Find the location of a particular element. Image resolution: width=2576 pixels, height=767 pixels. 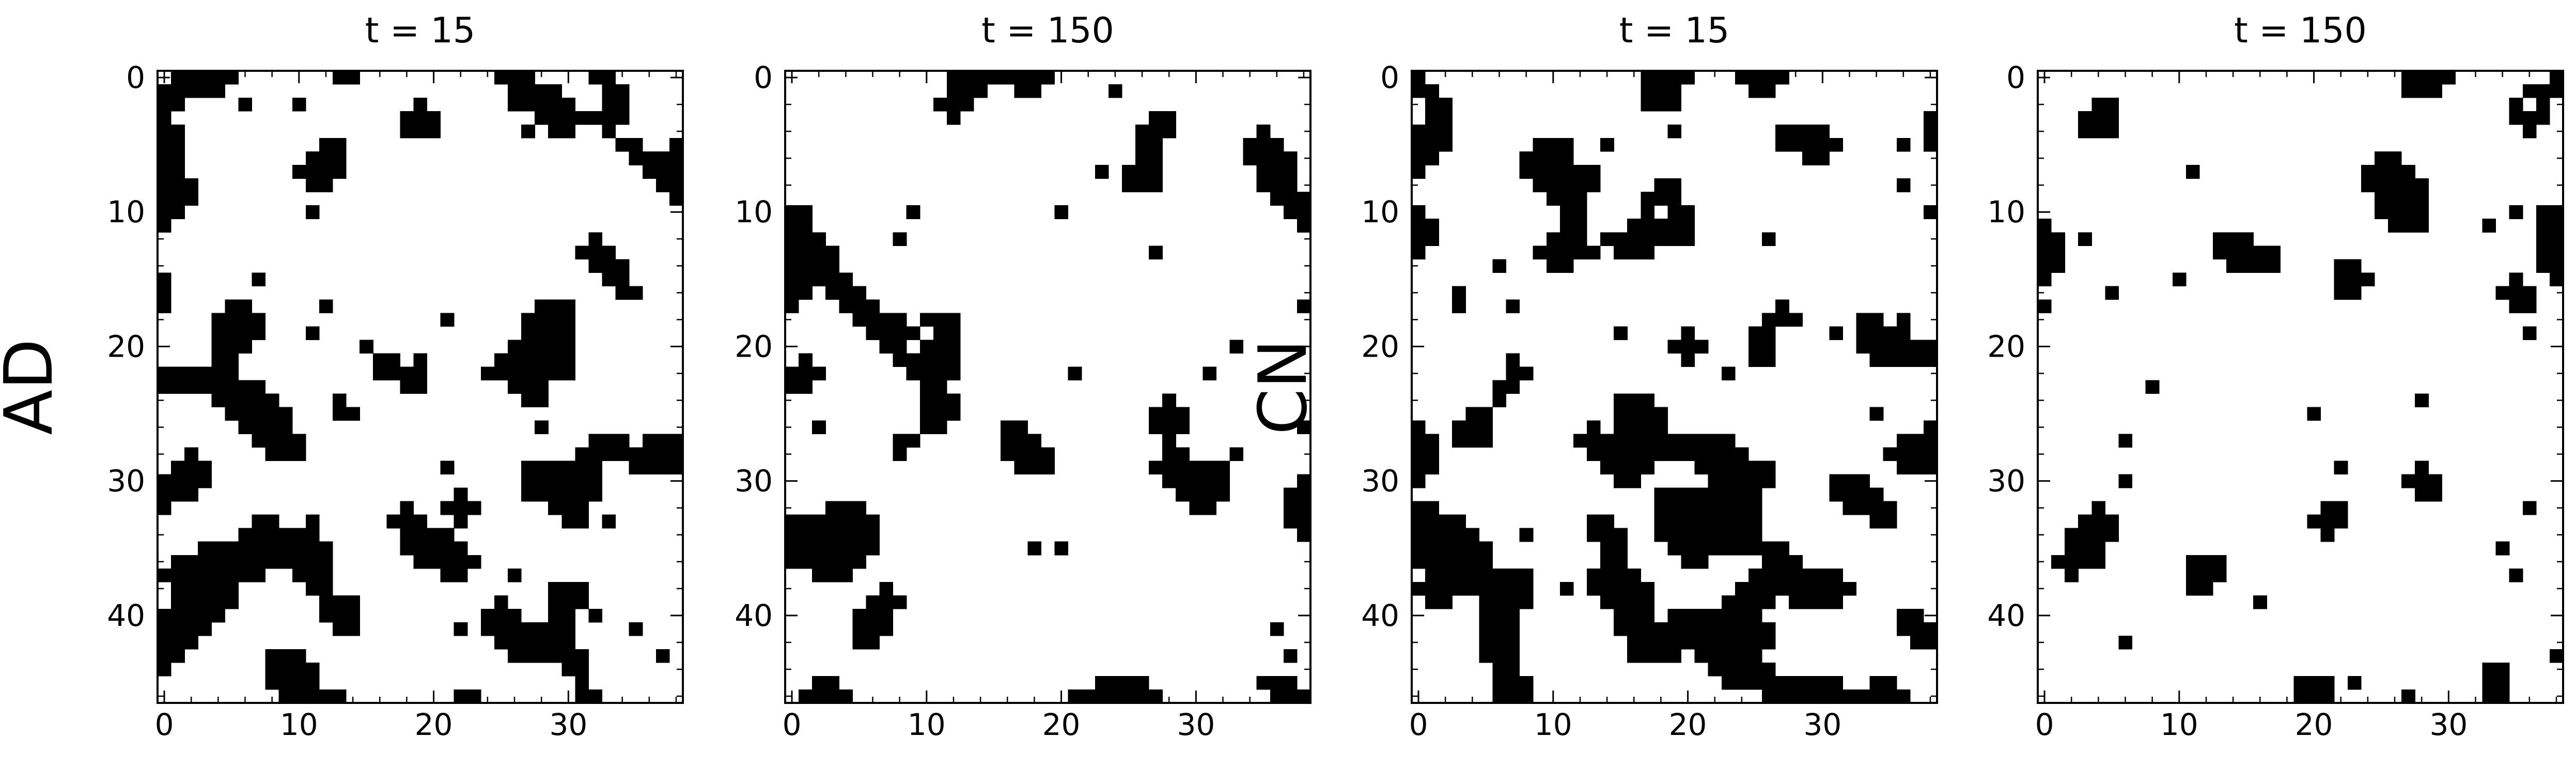

y-tick-label: 10 is located at coordinates (2006, 211).